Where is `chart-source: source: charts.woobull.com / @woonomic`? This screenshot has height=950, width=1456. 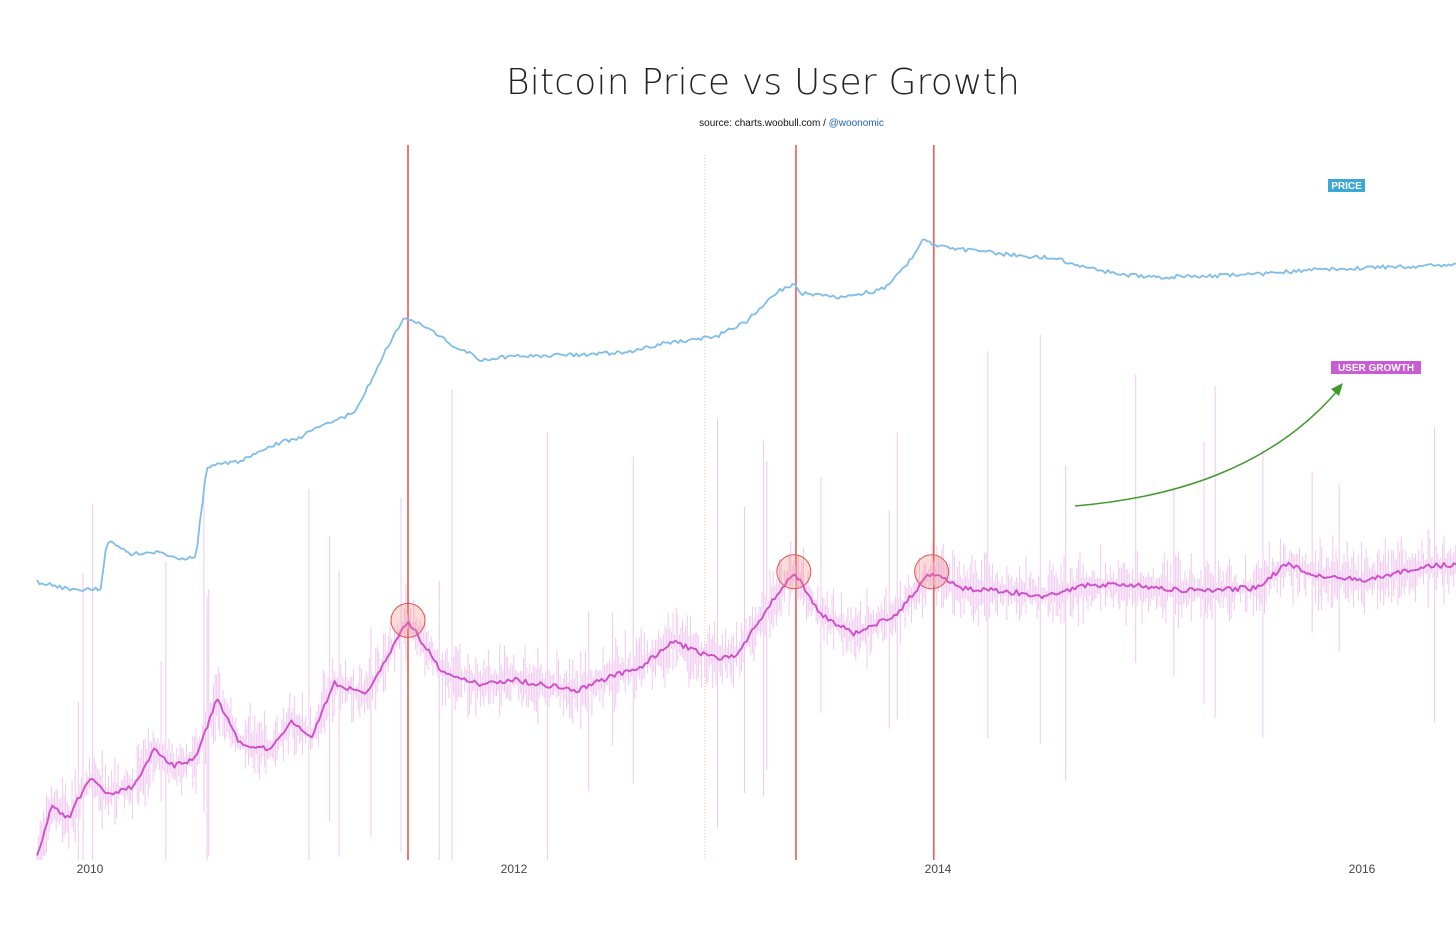
chart-source: source: charts.woobull.com / @woonomic is located at coordinates (728, 123).